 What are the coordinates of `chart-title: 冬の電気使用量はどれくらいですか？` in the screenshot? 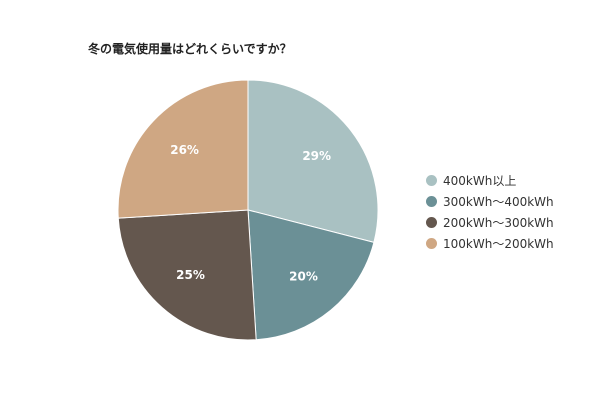 It's located at (190, 49).